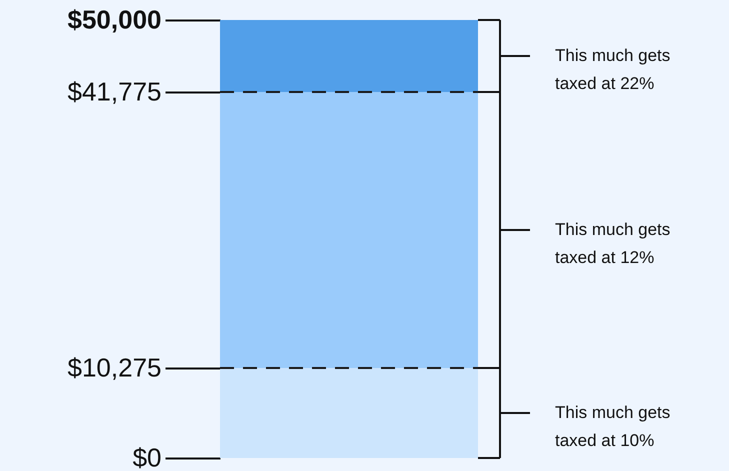 The width and height of the screenshot is (729, 471). I want to click on y-tick-label: $50,000, so click(115, 19).